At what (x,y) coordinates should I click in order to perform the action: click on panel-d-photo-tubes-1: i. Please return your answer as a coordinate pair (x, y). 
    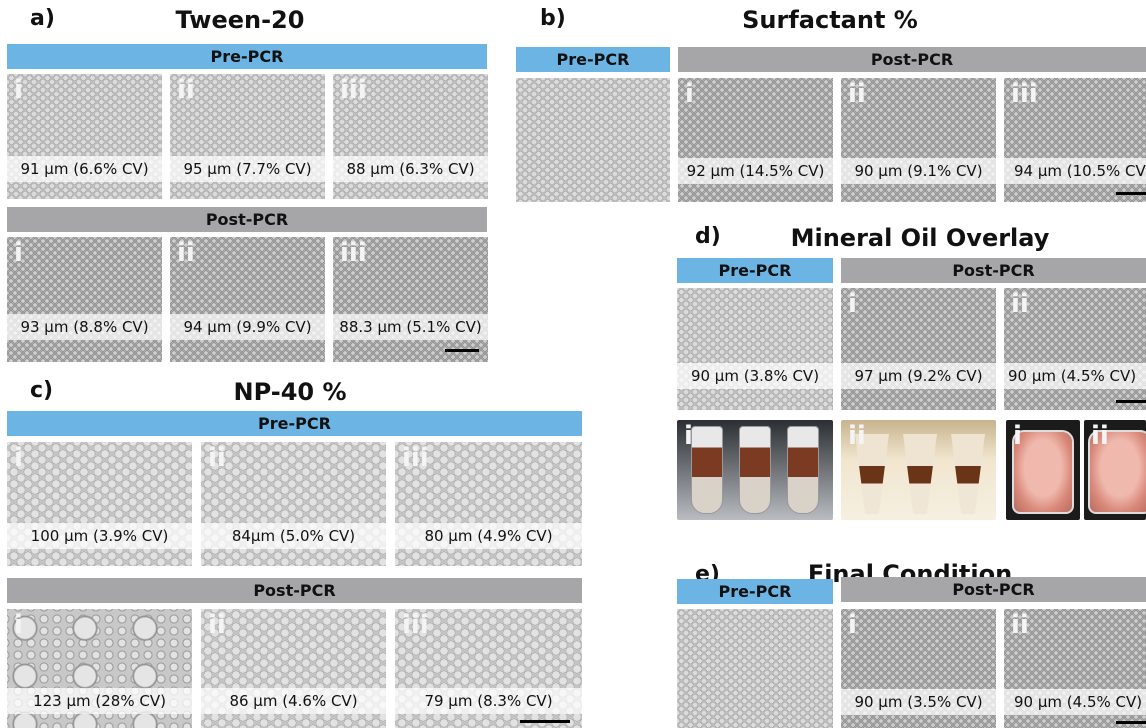
    Looking at the image, I should click on (755, 470).